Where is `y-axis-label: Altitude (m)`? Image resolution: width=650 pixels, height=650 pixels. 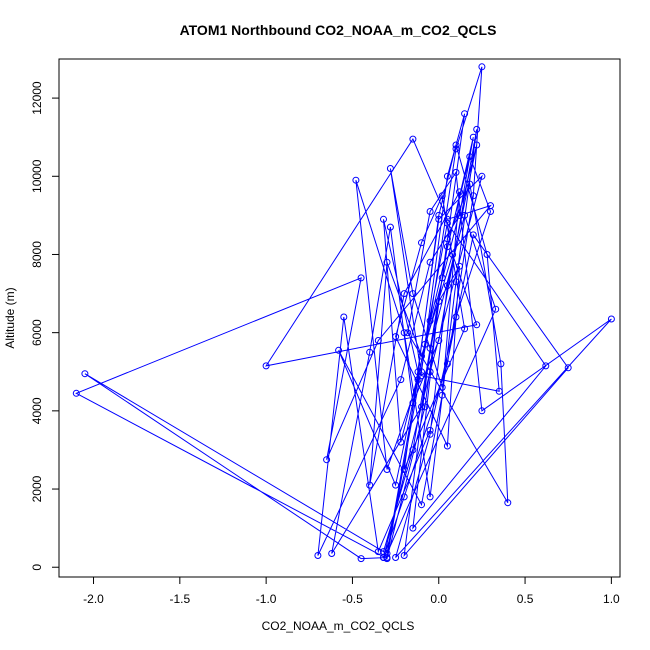 y-axis-label: Altitude (m) is located at coordinates (10, 317).